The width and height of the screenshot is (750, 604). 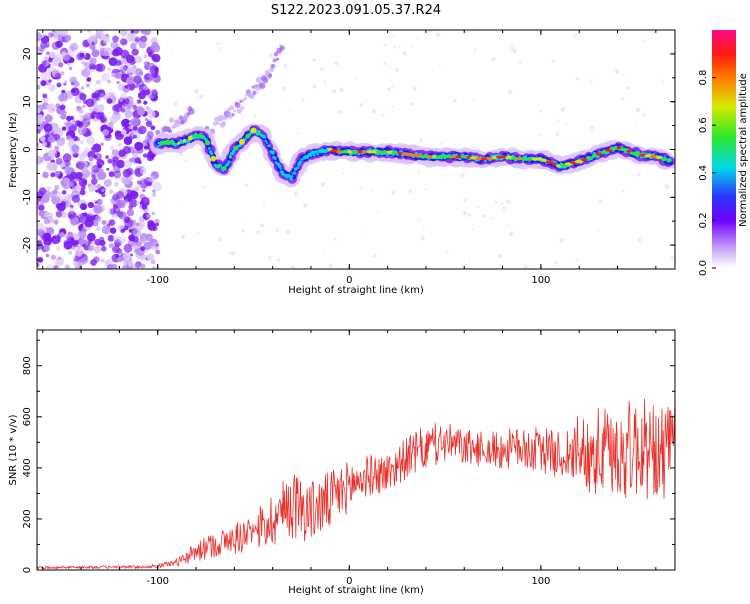 What do you see at coordinates (27, 518) in the screenshot?
I see `y-tick-label: 200` at bounding box center [27, 518].